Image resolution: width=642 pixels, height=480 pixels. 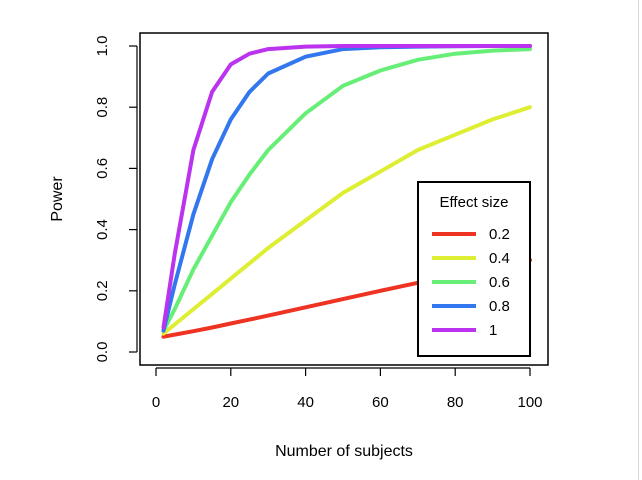 What do you see at coordinates (455, 402) in the screenshot?
I see `x-tick-label: 80` at bounding box center [455, 402].